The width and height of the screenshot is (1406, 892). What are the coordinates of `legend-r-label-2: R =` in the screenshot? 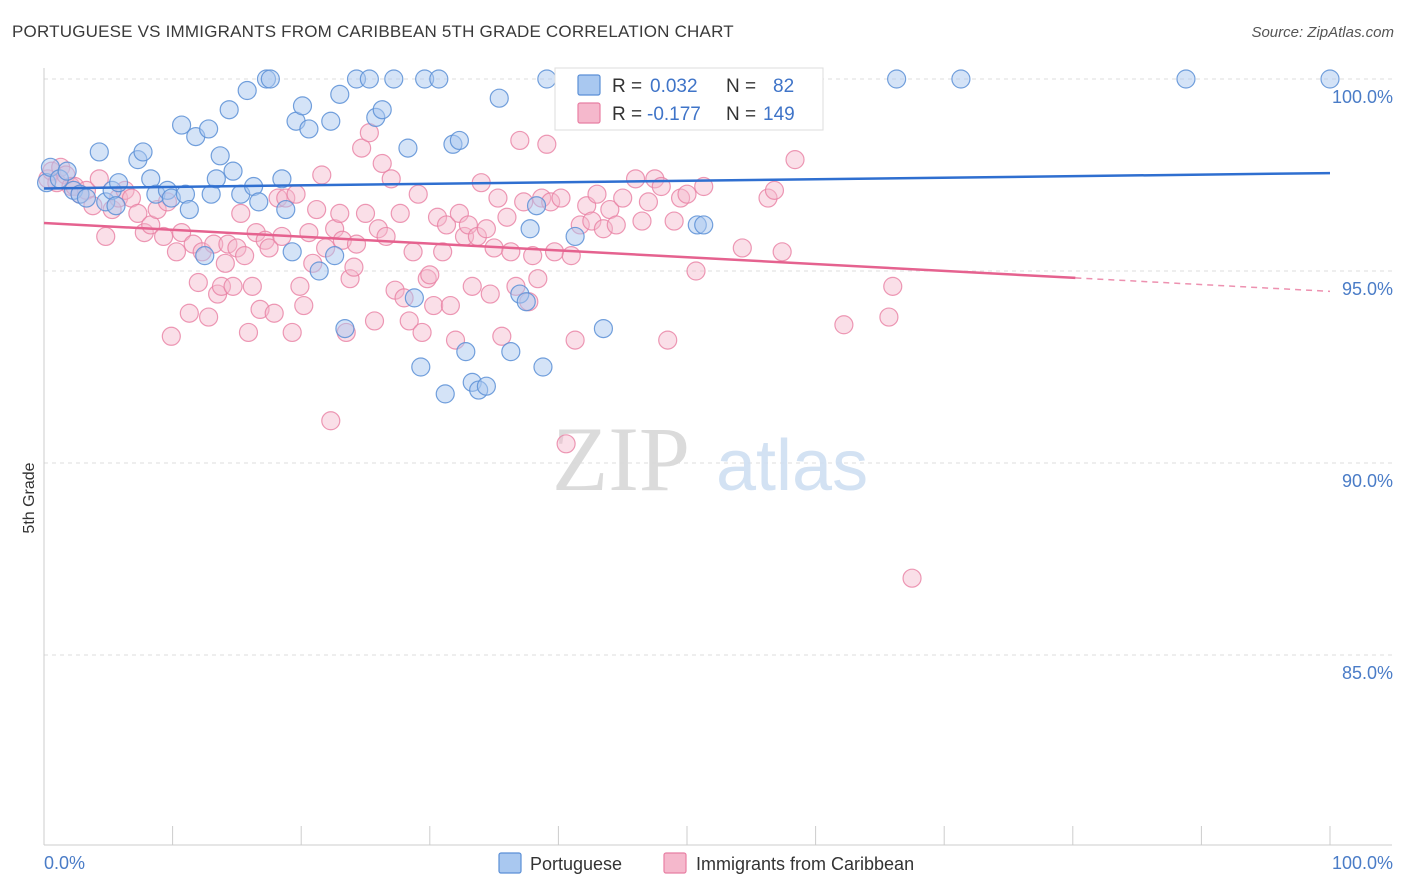 It's located at (627, 114).